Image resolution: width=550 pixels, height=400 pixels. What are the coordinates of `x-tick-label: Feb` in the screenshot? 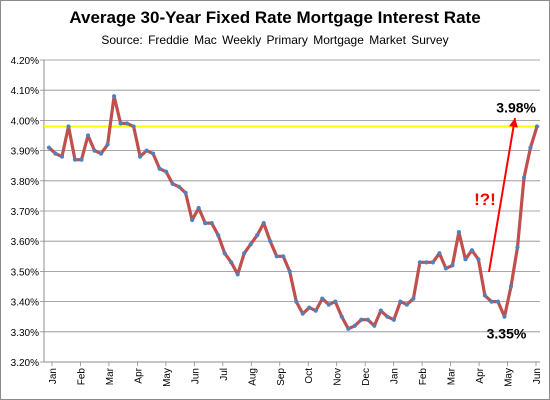 It's located at (81, 377).